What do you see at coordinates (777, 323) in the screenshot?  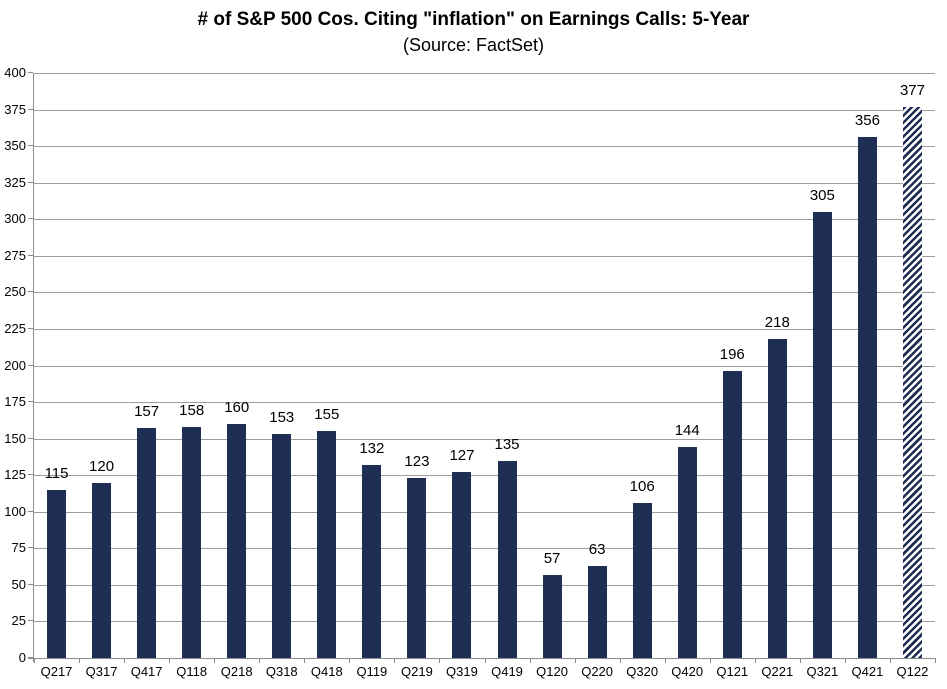 I see `bar-value-label: 218` at bounding box center [777, 323].